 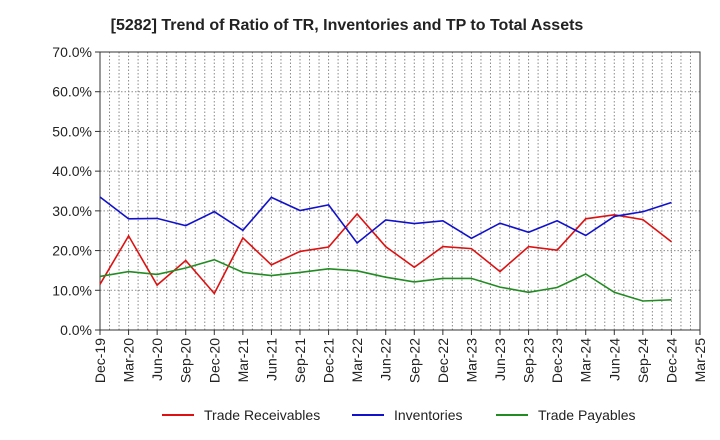 What do you see at coordinates (300, 360) in the screenshot?
I see `x-tick-label: Sep-21` at bounding box center [300, 360].